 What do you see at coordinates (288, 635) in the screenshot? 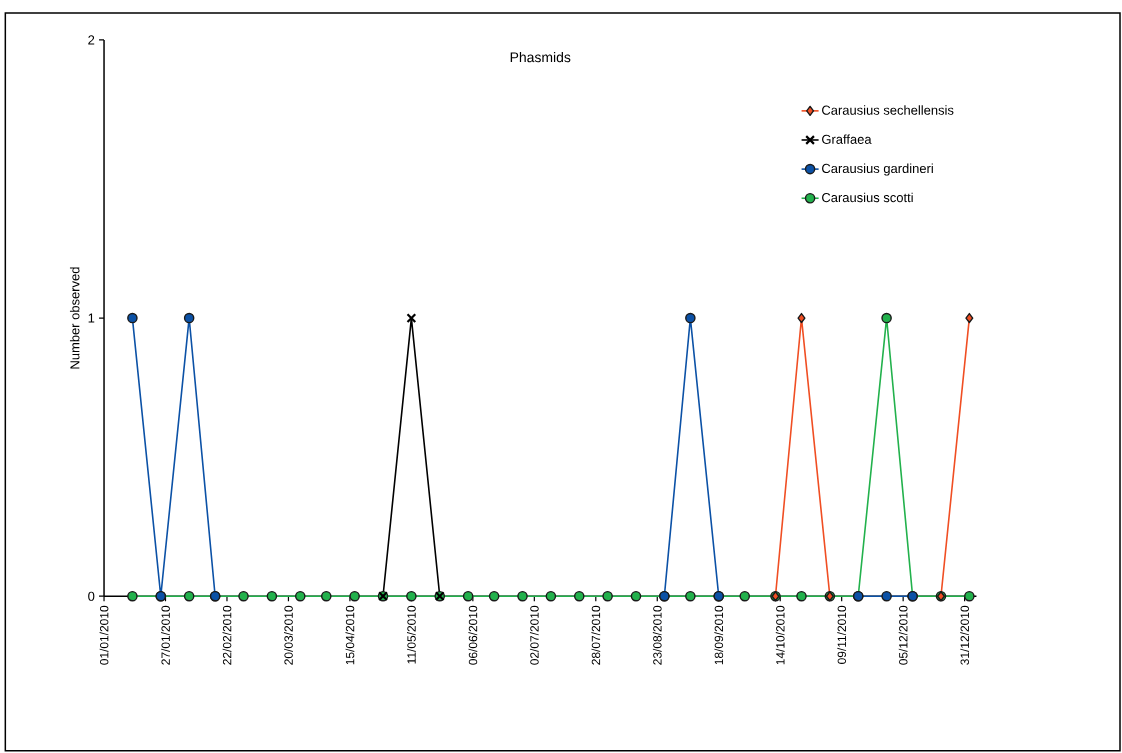
I see `x-tick-label: 20/03/2010` at bounding box center [288, 635].